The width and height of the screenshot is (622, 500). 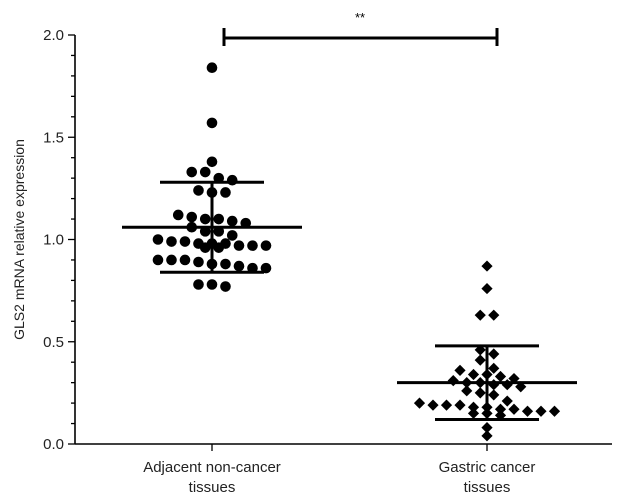 What do you see at coordinates (212, 467) in the screenshot?
I see `x-category-label-line: Adjacent non-cancer` at bounding box center [212, 467].